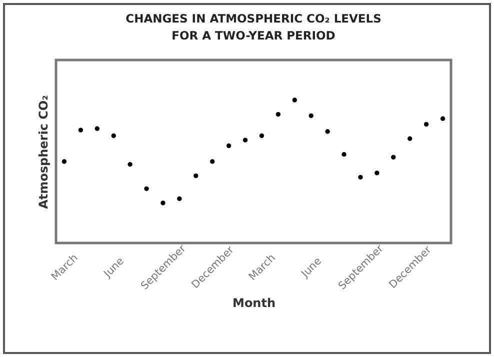  What do you see at coordinates (43, 152) in the screenshot?
I see `y-axis-title: Atmospheric CO₂` at bounding box center [43, 152].